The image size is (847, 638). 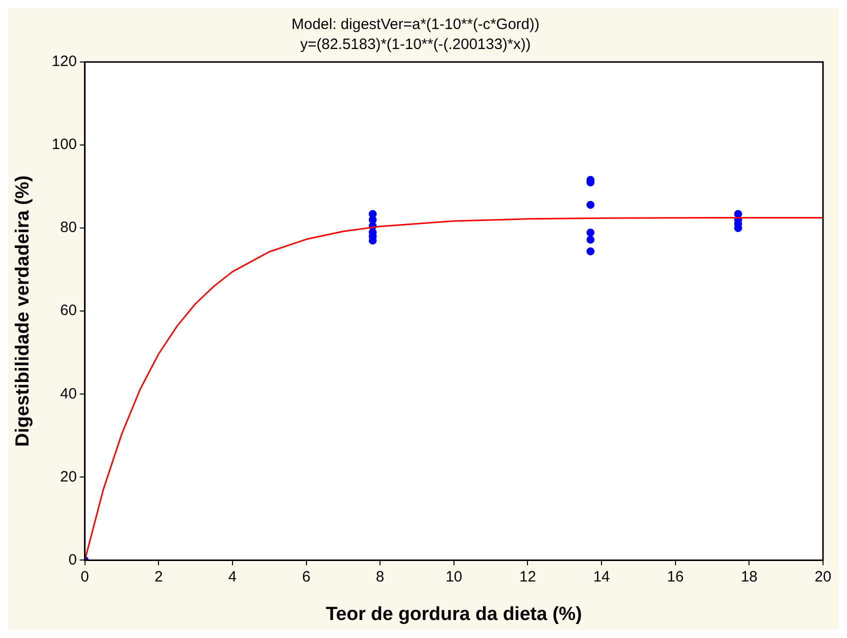 What do you see at coordinates (306, 577) in the screenshot?
I see `x-tick-label: 6` at bounding box center [306, 577].